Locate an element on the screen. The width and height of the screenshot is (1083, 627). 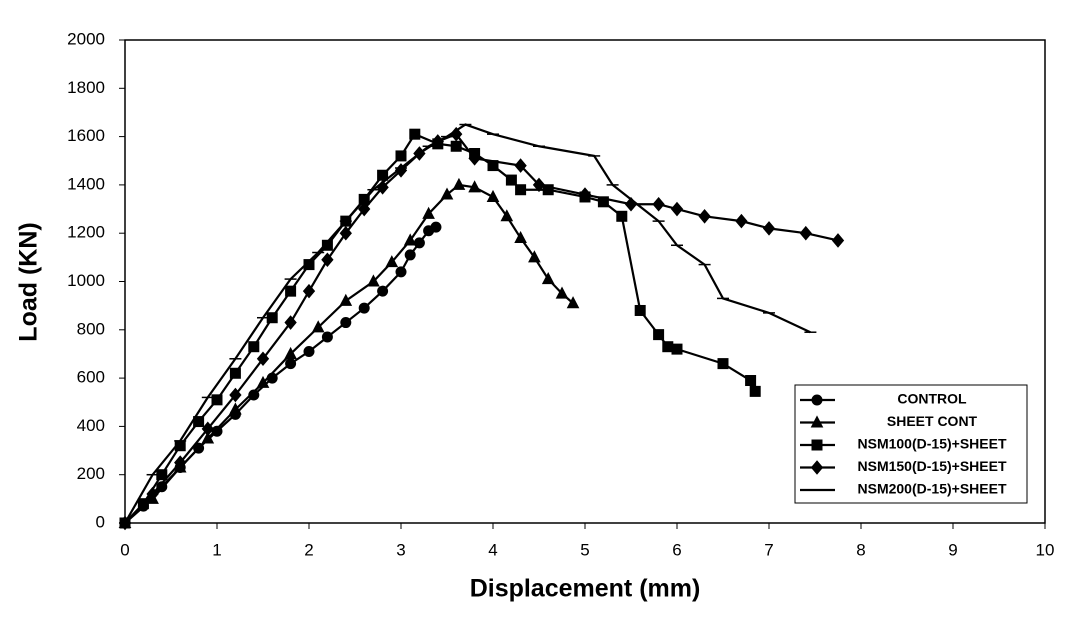
legend-label: NSM100(D-15)+SHEET is located at coordinates (932, 444).